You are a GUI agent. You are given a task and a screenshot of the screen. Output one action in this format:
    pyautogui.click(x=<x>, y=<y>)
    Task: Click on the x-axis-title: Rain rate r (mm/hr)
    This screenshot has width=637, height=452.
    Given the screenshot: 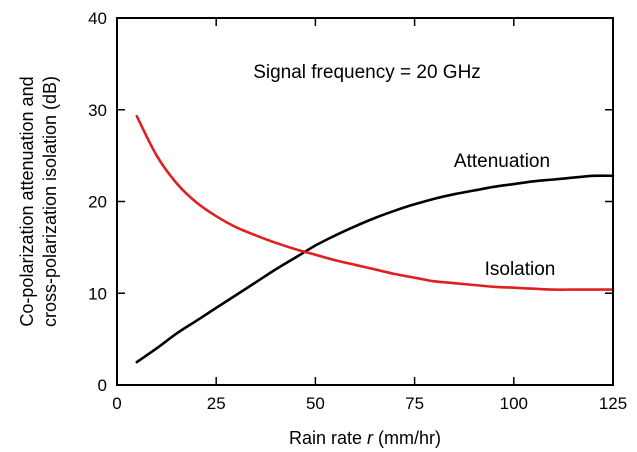 What is the action you would take?
    pyautogui.click(x=365, y=438)
    